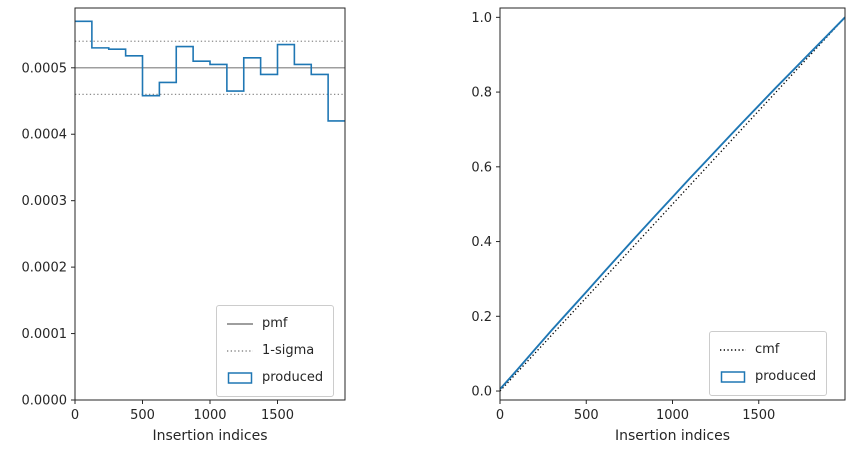  Describe the element at coordinates (481, 242) in the screenshot. I see `y-tick-label: 0.4` at that location.